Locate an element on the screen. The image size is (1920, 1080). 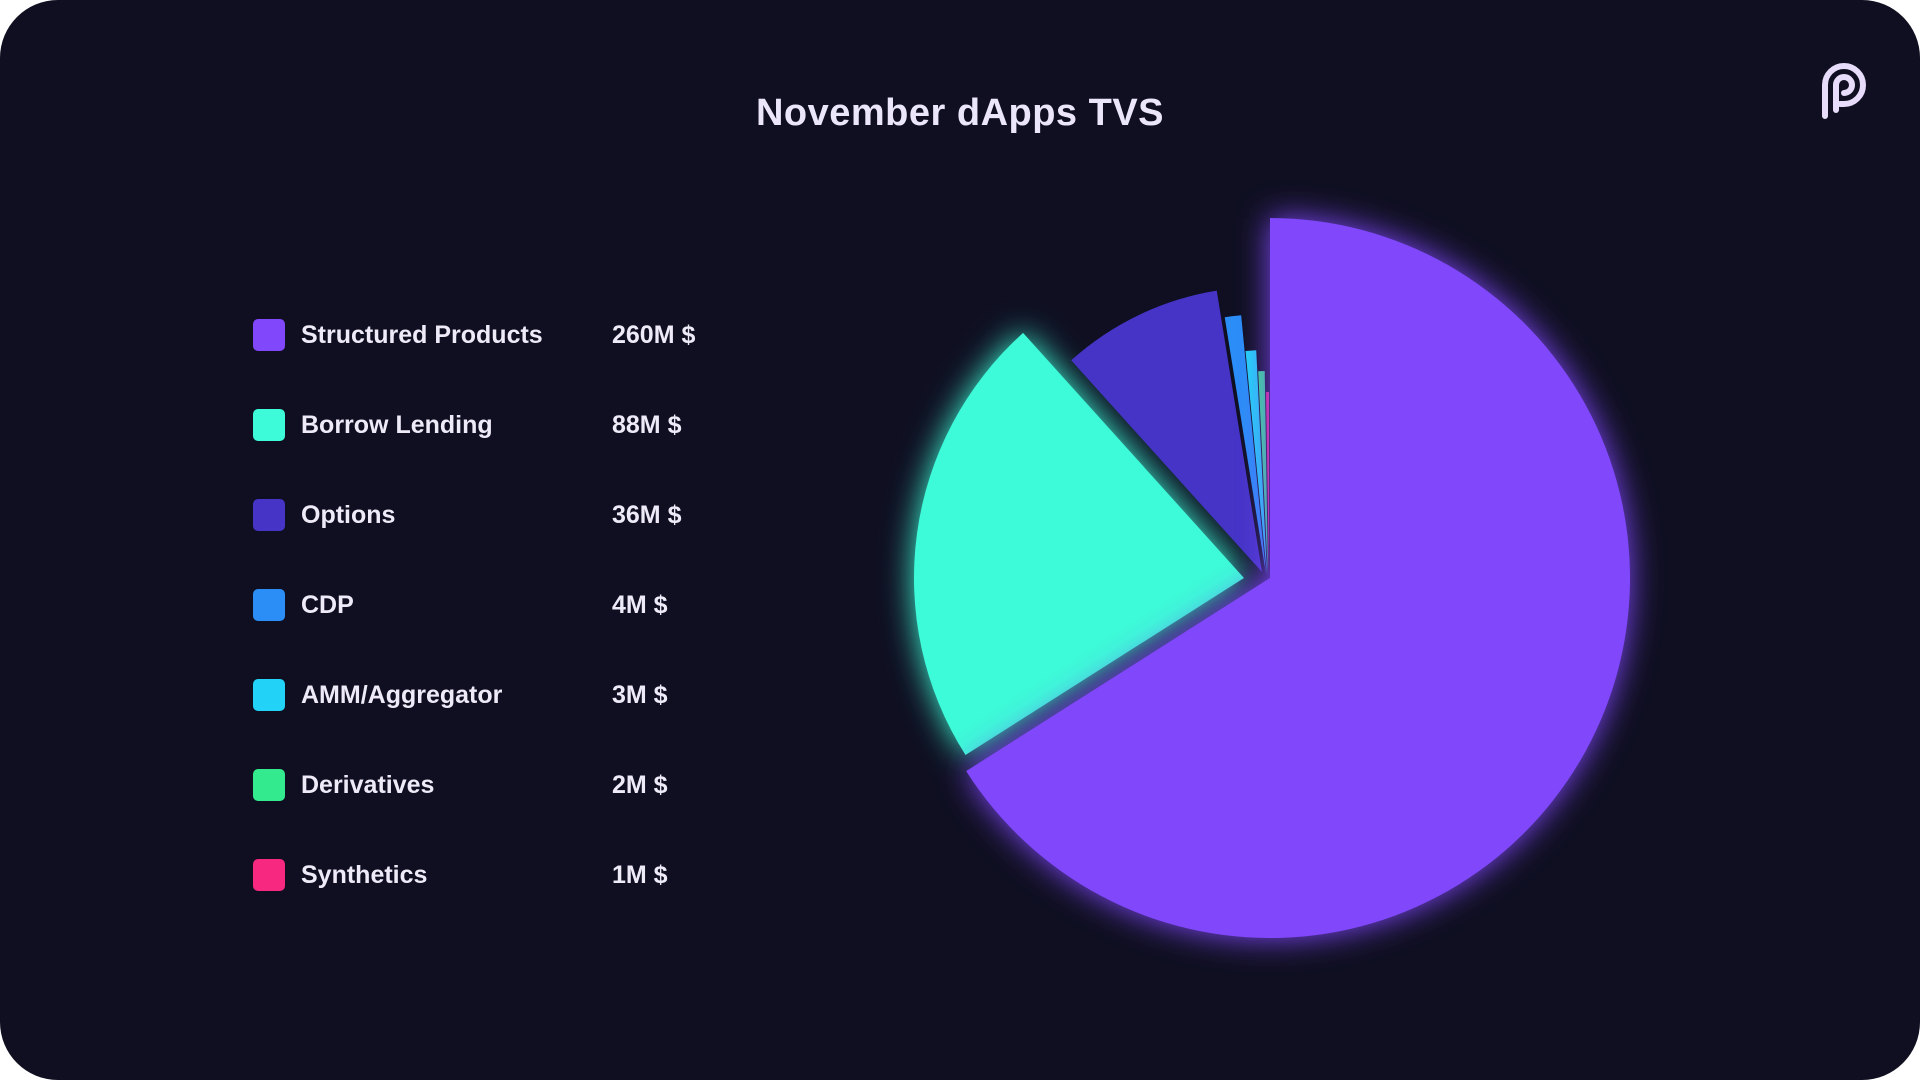
legend-value: 1M $ is located at coordinates (640, 874).